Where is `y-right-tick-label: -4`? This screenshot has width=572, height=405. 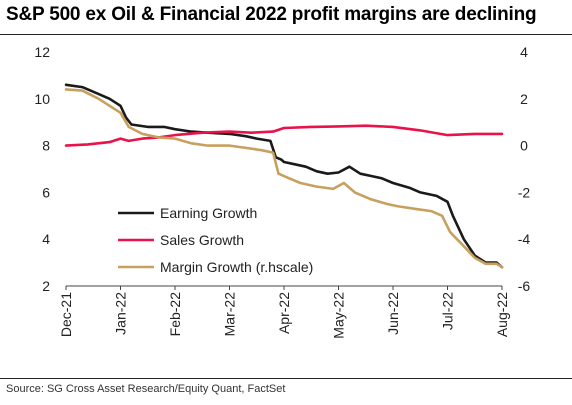
y-right-tick-label: -4 is located at coordinates (524, 239).